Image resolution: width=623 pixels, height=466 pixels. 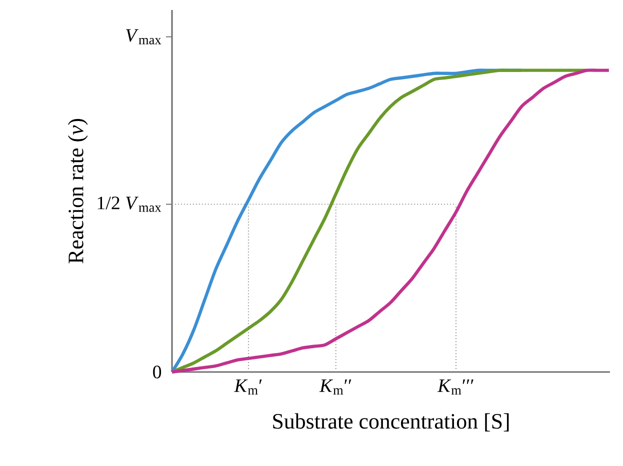 I want to click on y-axis-title: Reaction rate (v), so click(x=78, y=191).